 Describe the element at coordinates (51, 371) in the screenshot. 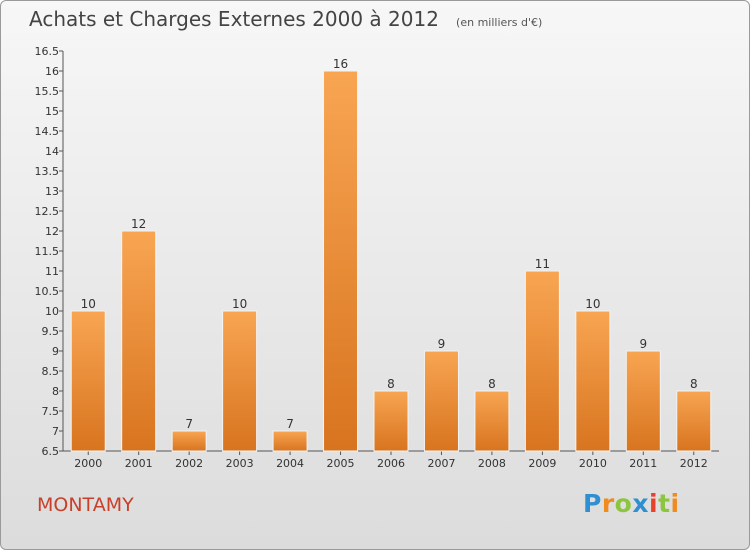

I see `y-tick-label: 8.5` at that location.